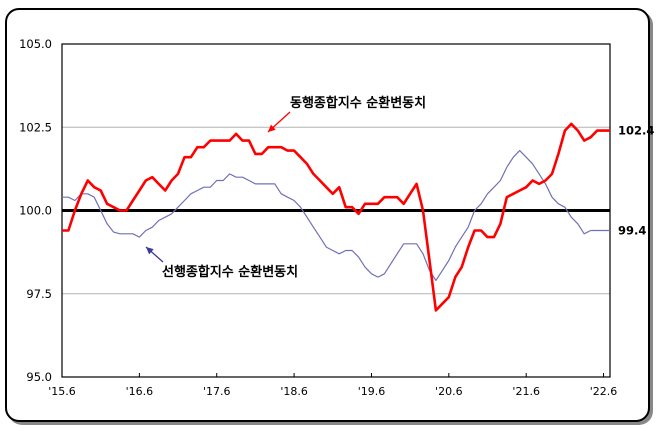 The height and width of the screenshot is (428, 656). What do you see at coordinates (632, 230) in the screenshot?
I see `leading-end-label: 99.4` at bounding box center [632, 230].